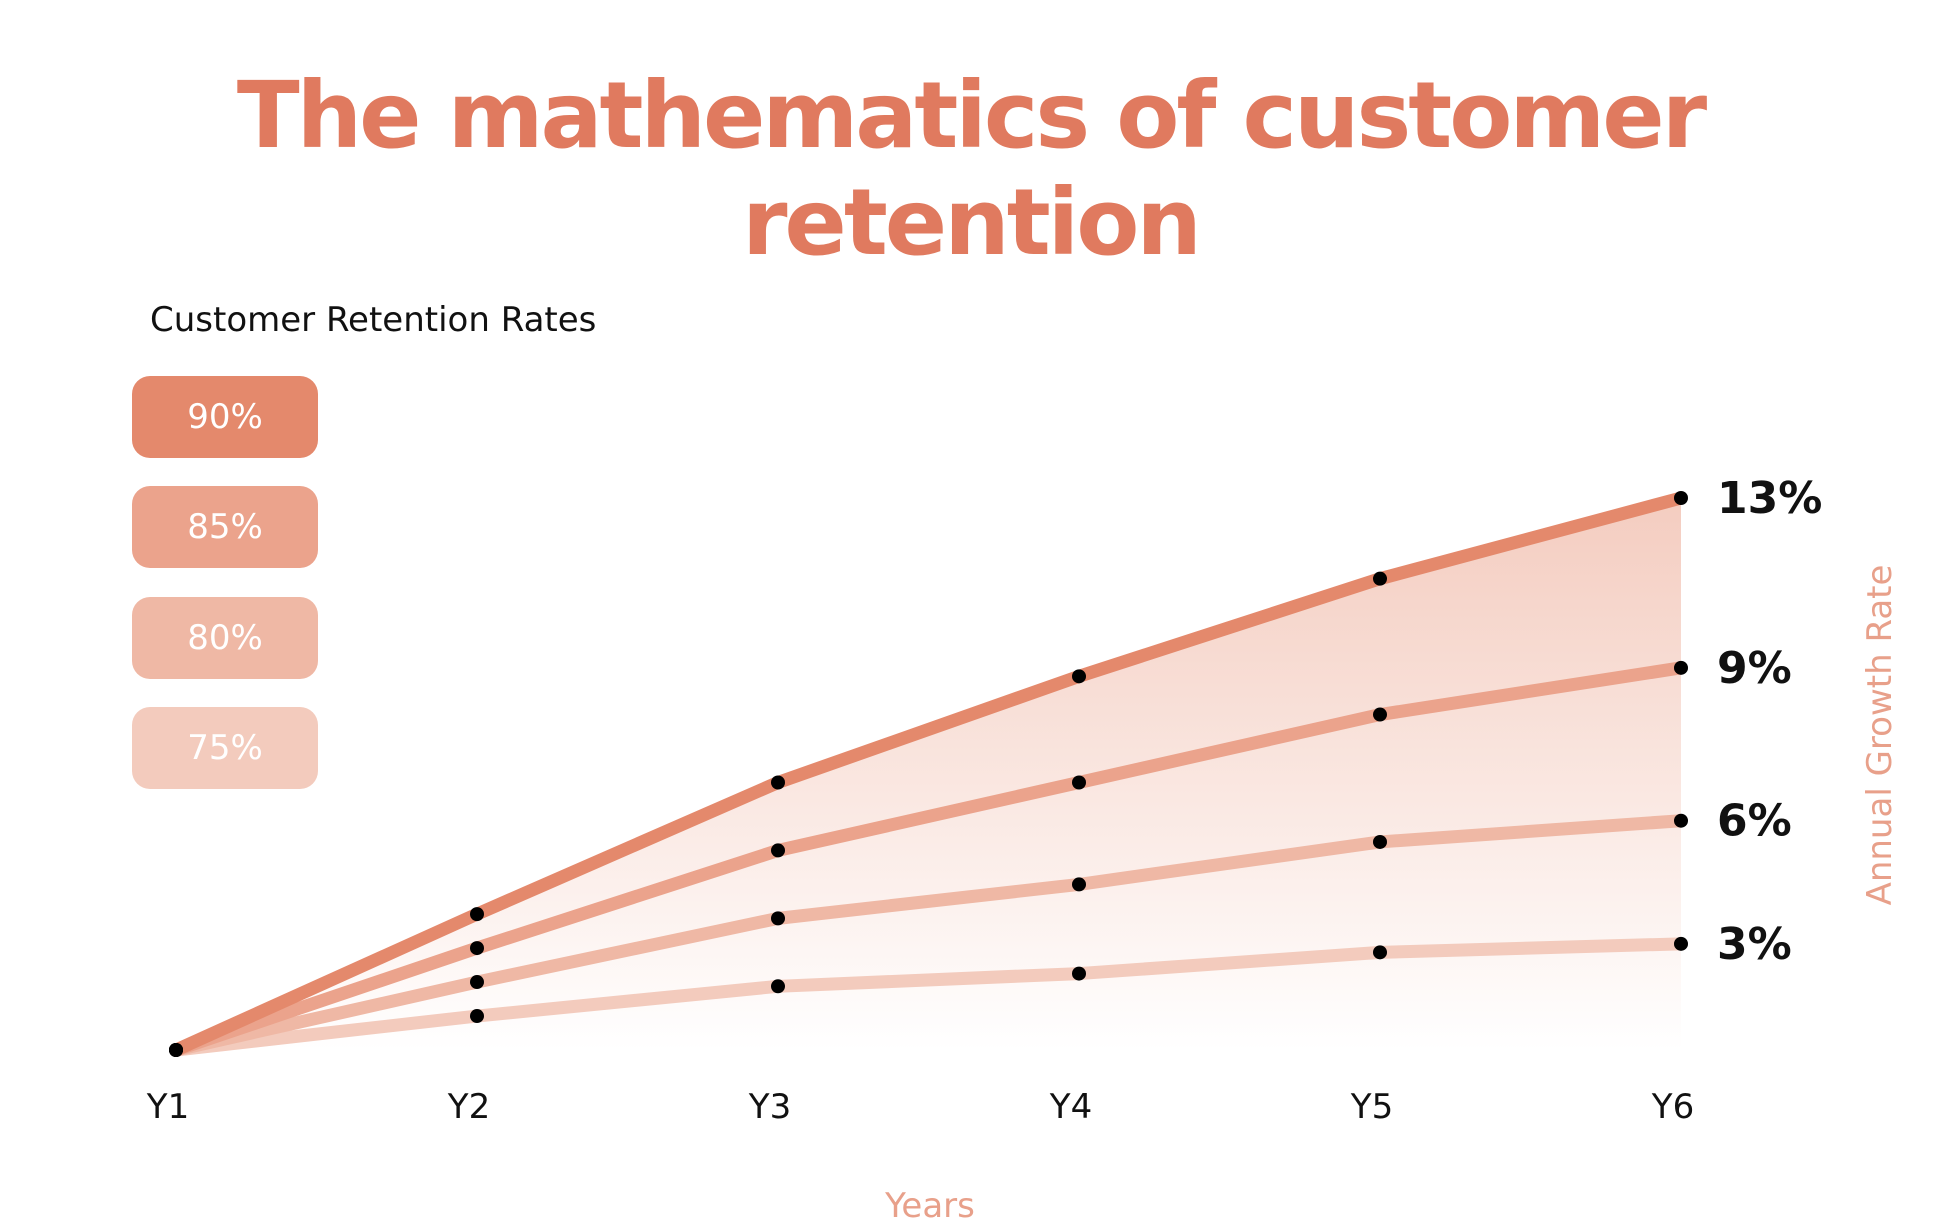 This screenshot has width=1941, height=1226. Describe the element at coordinates (468, 1107) in the screenshot. I see `x-tick-label-y2: Y2` at that location.